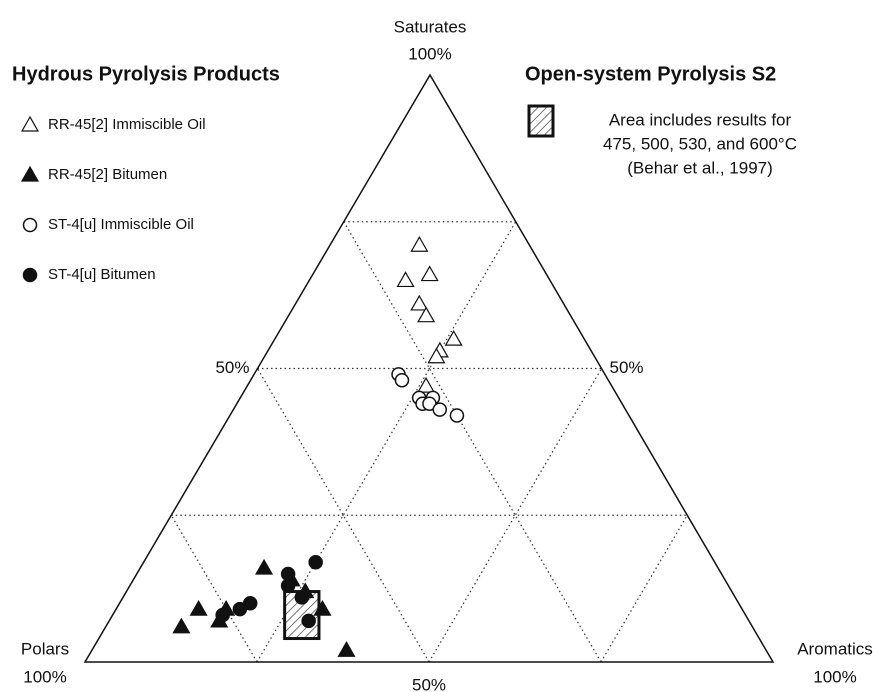 This screenshot has height=692, width=893. What do you see at coordinates (127, 124) in the screenshot?
I see `legend-label: RR-45[2] Immiscible Oil` at bounding box center [127, 124].